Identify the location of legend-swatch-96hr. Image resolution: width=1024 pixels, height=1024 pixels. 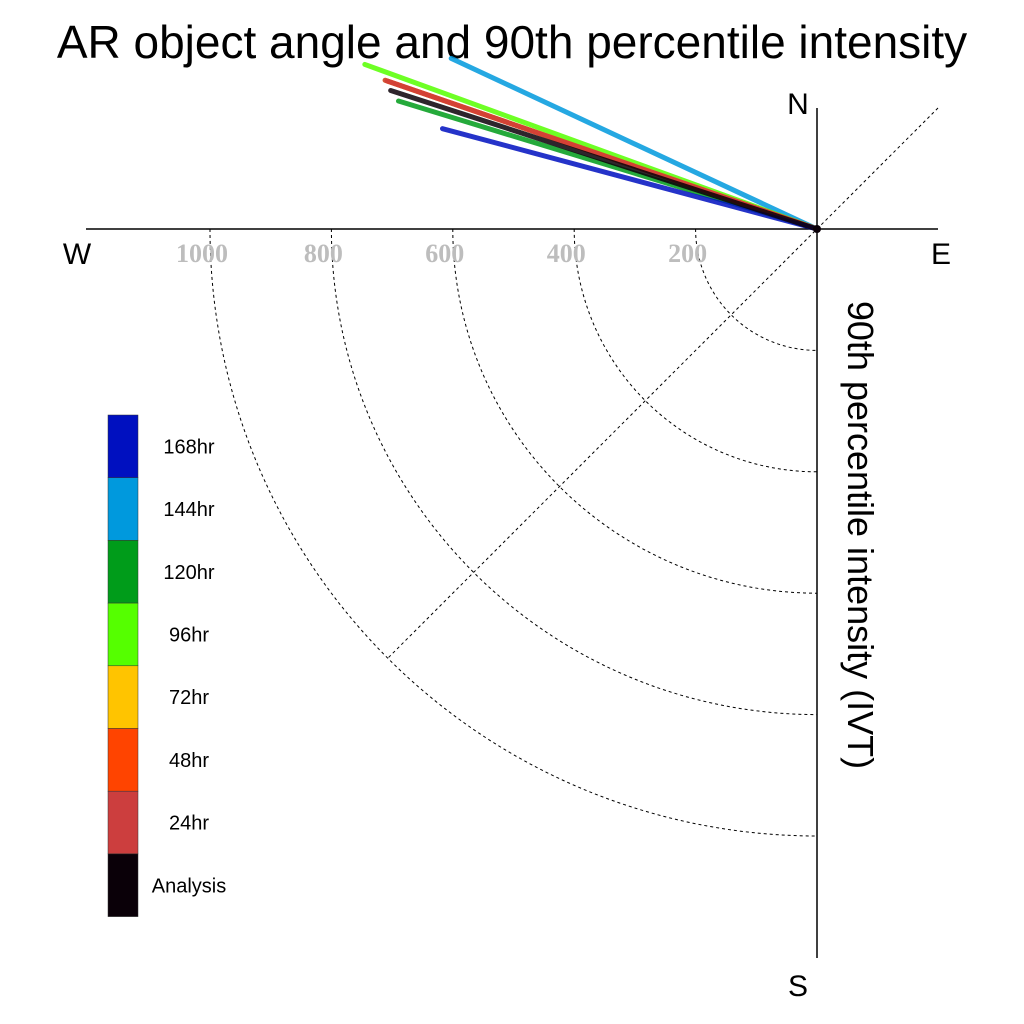
(123, 634).